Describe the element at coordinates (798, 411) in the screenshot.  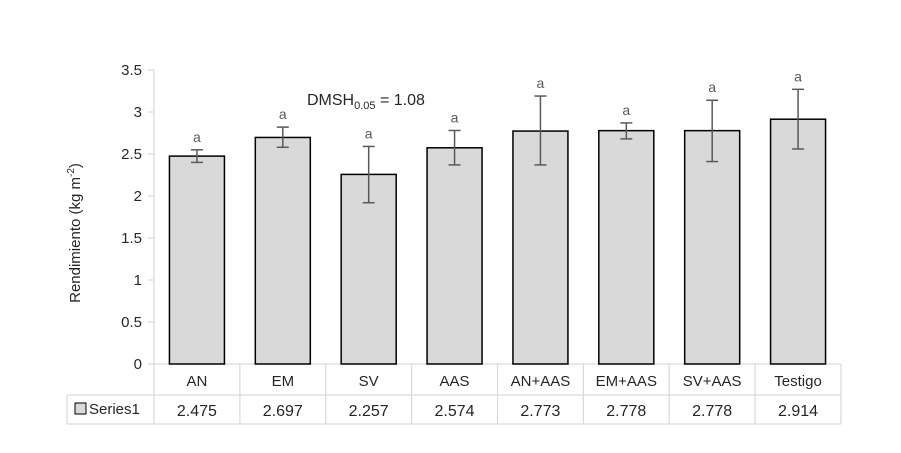
I see `value-label: 2.914` at that location.